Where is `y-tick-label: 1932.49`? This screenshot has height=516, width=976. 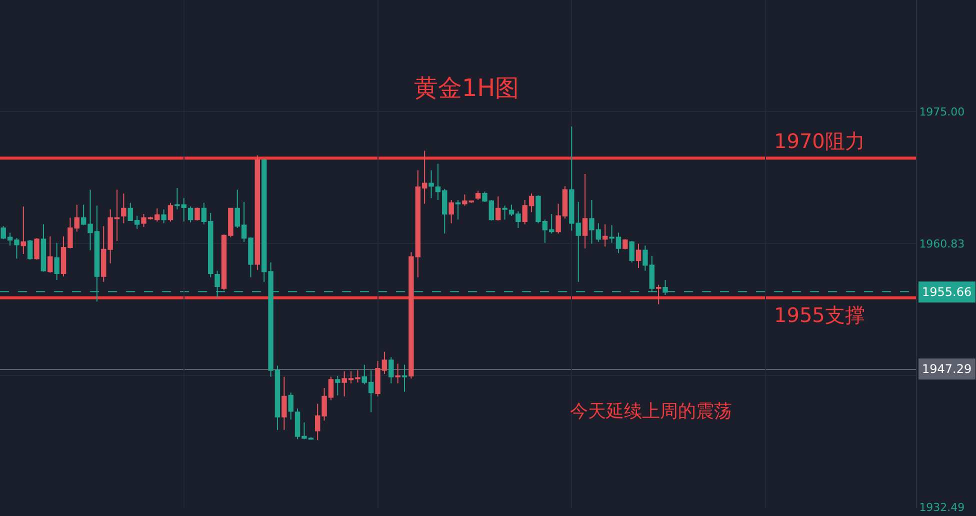
y-tick-label: 1932.49 is located at coordinates (942, 507).